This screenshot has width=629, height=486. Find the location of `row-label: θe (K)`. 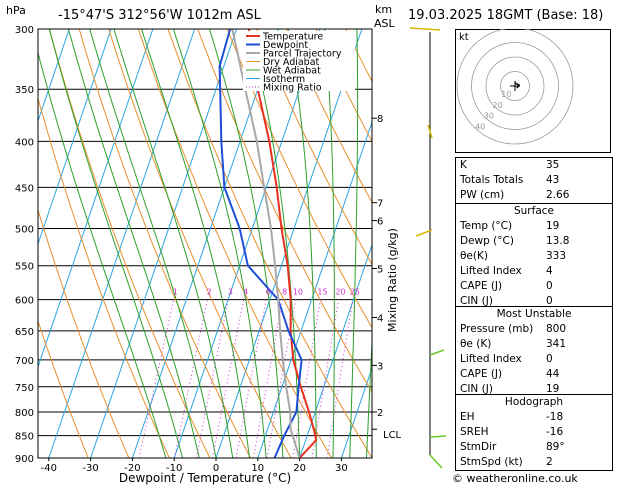

row-label: θe (K) is located at coordinates (476, 344).